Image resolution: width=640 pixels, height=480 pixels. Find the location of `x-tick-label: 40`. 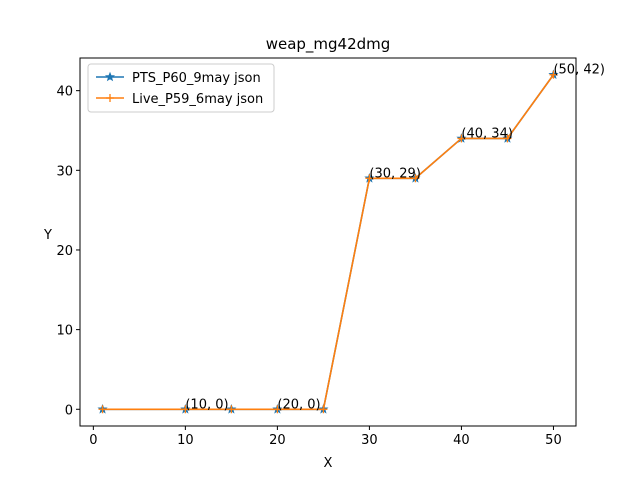

x-tick-label: 40 is located at coordinates (461, 440).